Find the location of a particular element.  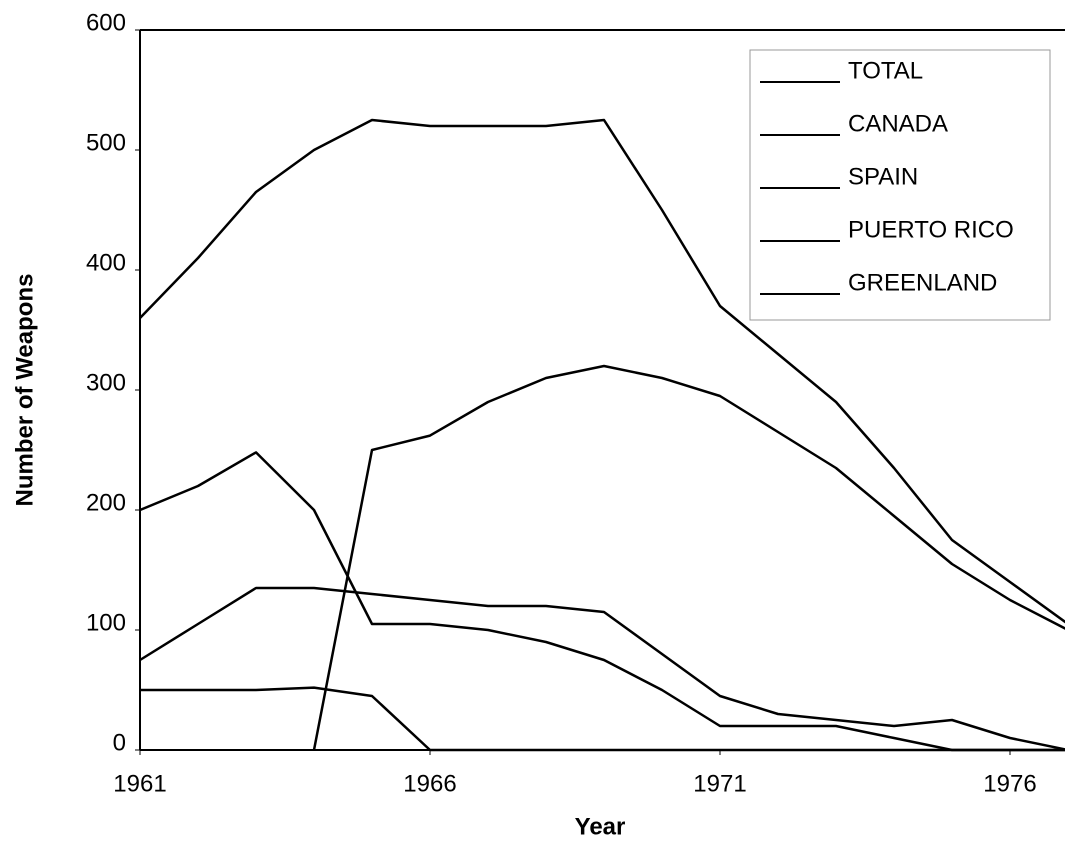

y-tick-label: 100 is located at coordinates (106, 622).